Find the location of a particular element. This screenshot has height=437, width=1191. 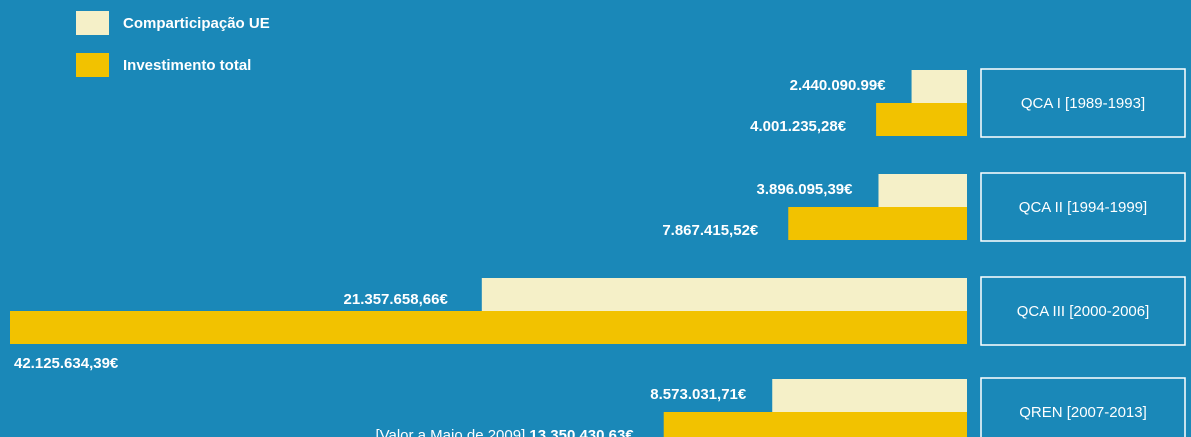

value-label-comparticipa-o-ue-3: 21.357.658,66€ is located at coordinates (396, 299).